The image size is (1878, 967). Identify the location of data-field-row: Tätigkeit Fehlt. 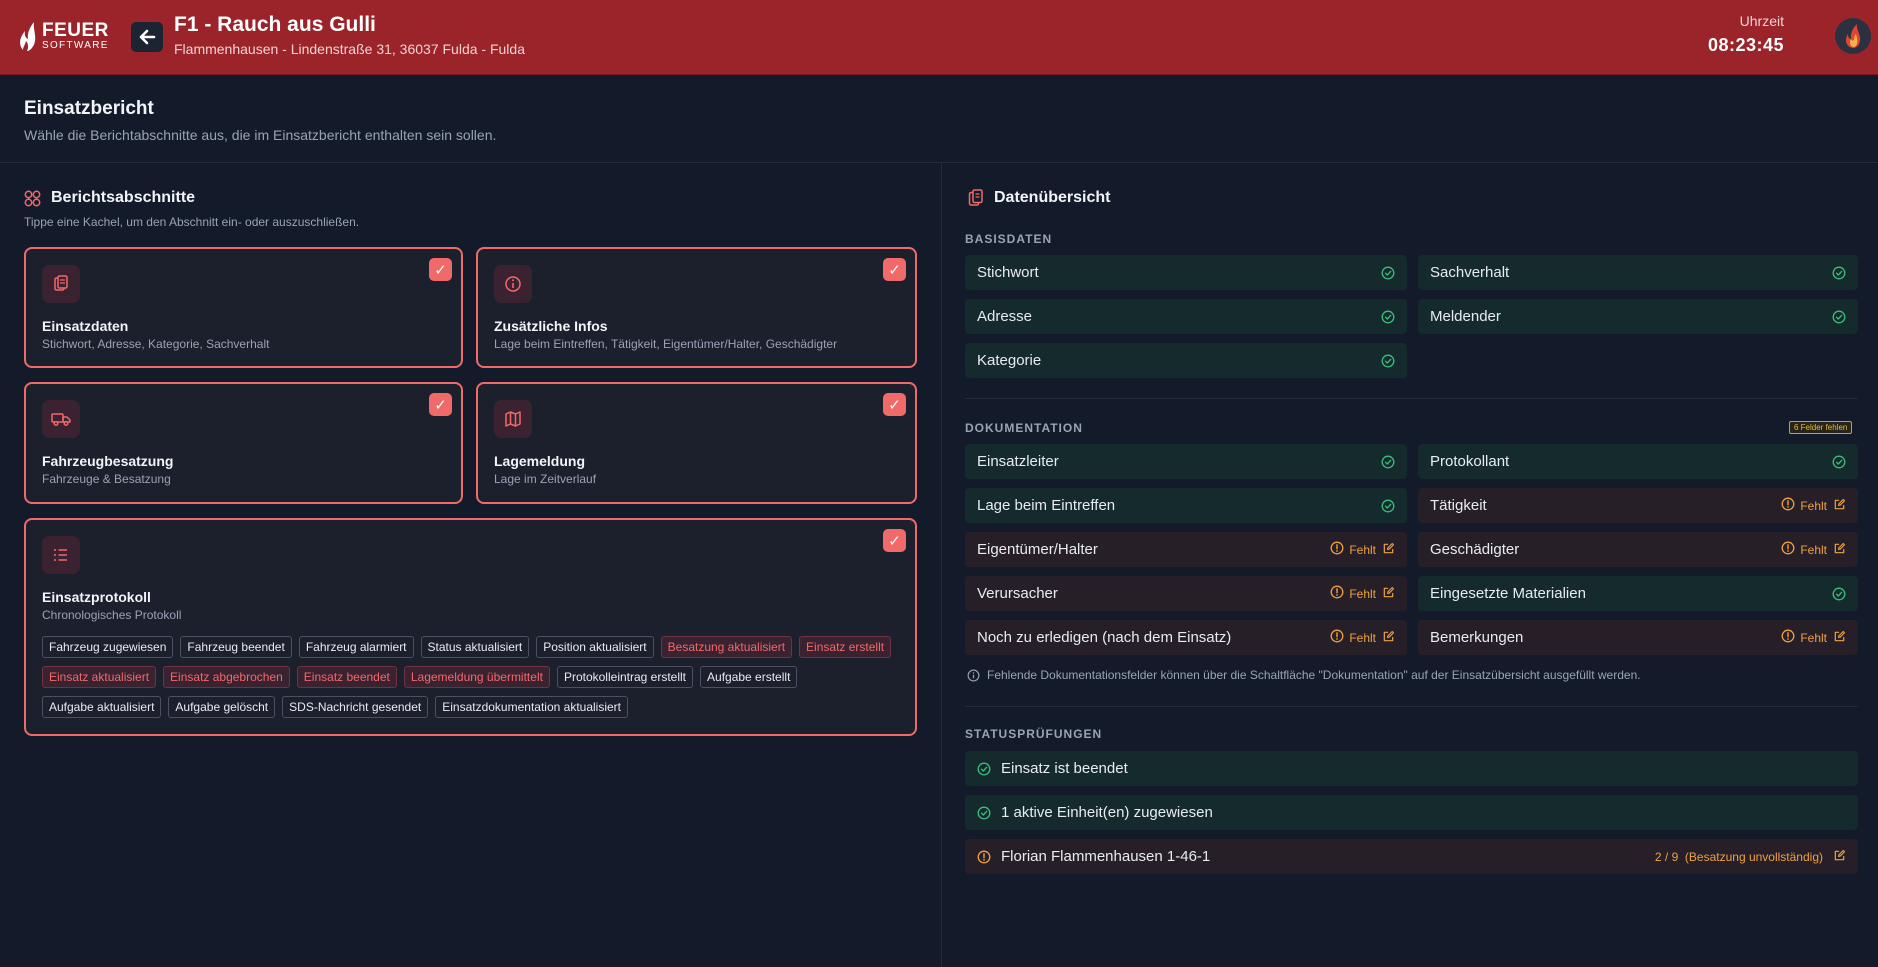
(1638, 505).